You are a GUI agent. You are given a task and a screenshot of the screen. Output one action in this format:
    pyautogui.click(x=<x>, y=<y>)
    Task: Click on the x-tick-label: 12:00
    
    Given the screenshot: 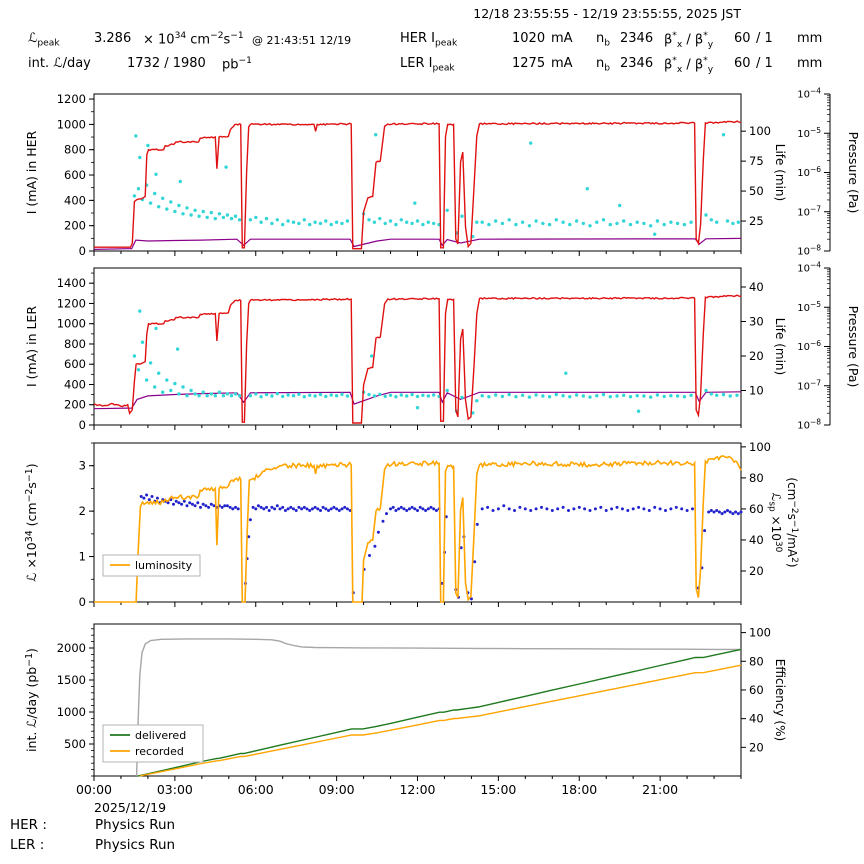 What is the action you would take?
    pyautogui.click(x=417, y=789)
    